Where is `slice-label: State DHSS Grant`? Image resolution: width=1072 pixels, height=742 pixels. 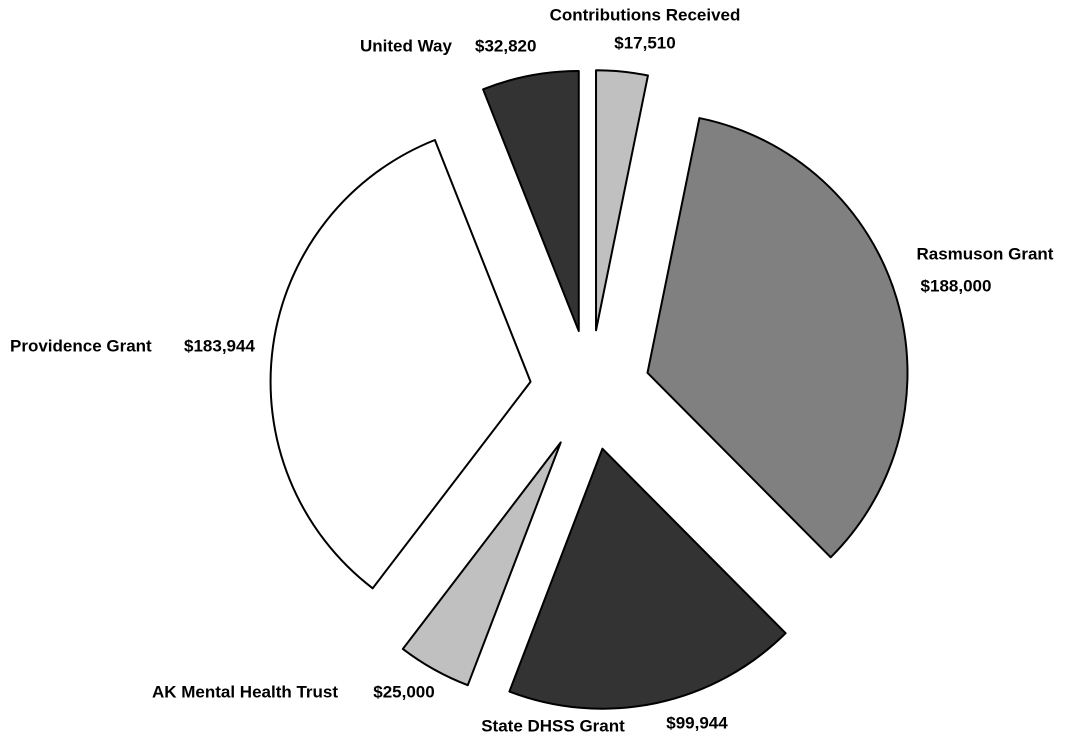
slice-label: State DHSS Grant is located at coordinates (553, 725).